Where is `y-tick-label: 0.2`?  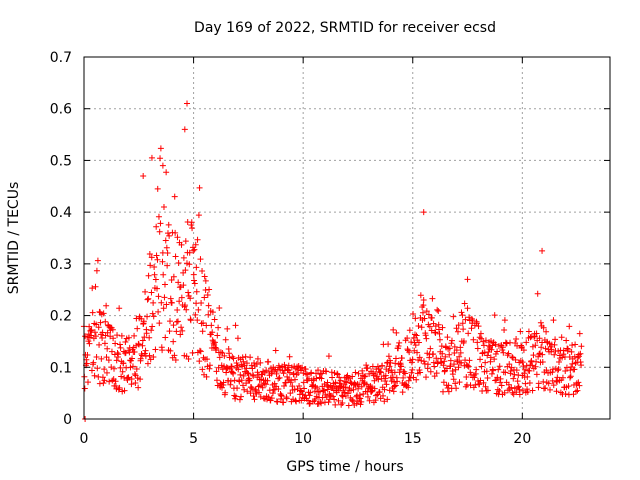
y-tick-label: 0.2 is located at coordinates (61, 317).